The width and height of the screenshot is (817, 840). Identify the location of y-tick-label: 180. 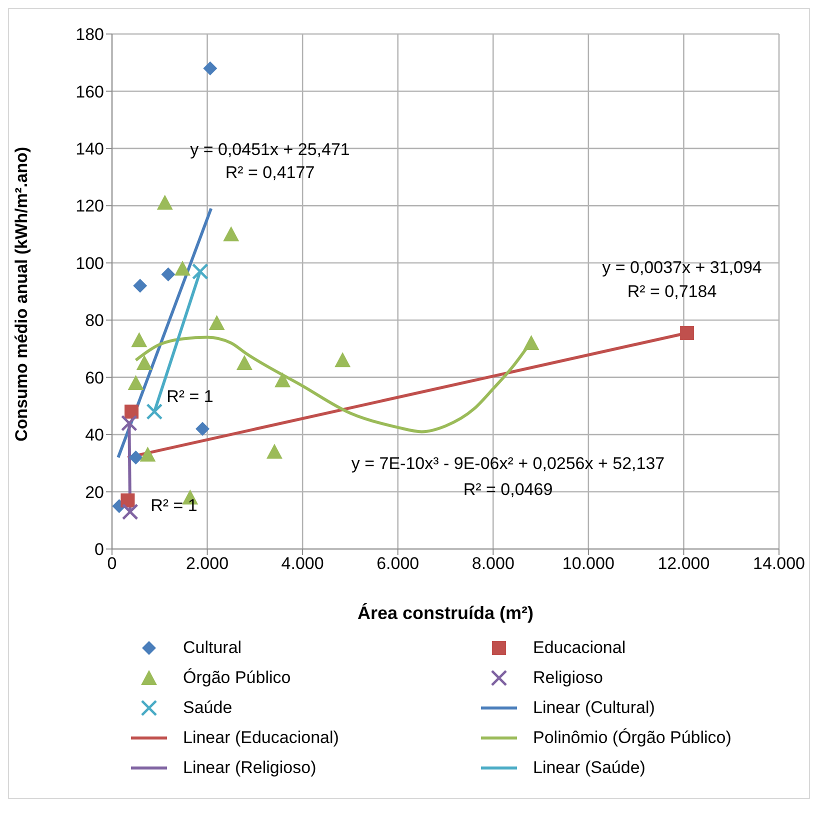
(90, 34).